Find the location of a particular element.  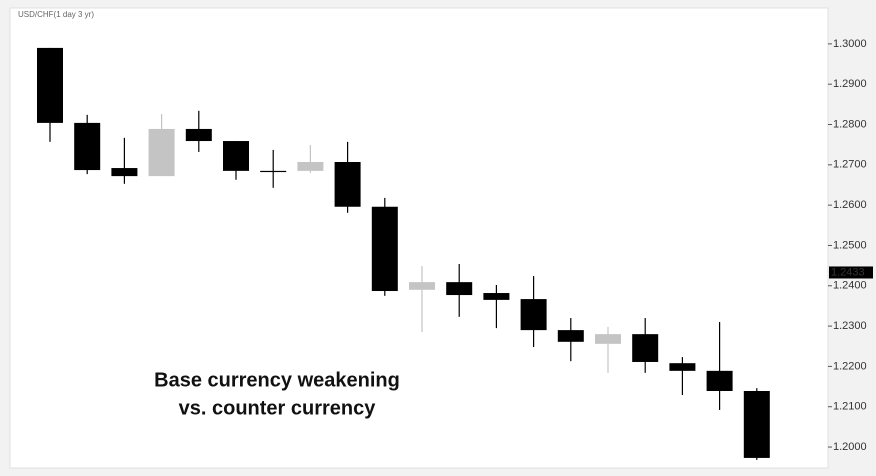

y-tick-label: 1.2800 is located at coordinates (850, 124).